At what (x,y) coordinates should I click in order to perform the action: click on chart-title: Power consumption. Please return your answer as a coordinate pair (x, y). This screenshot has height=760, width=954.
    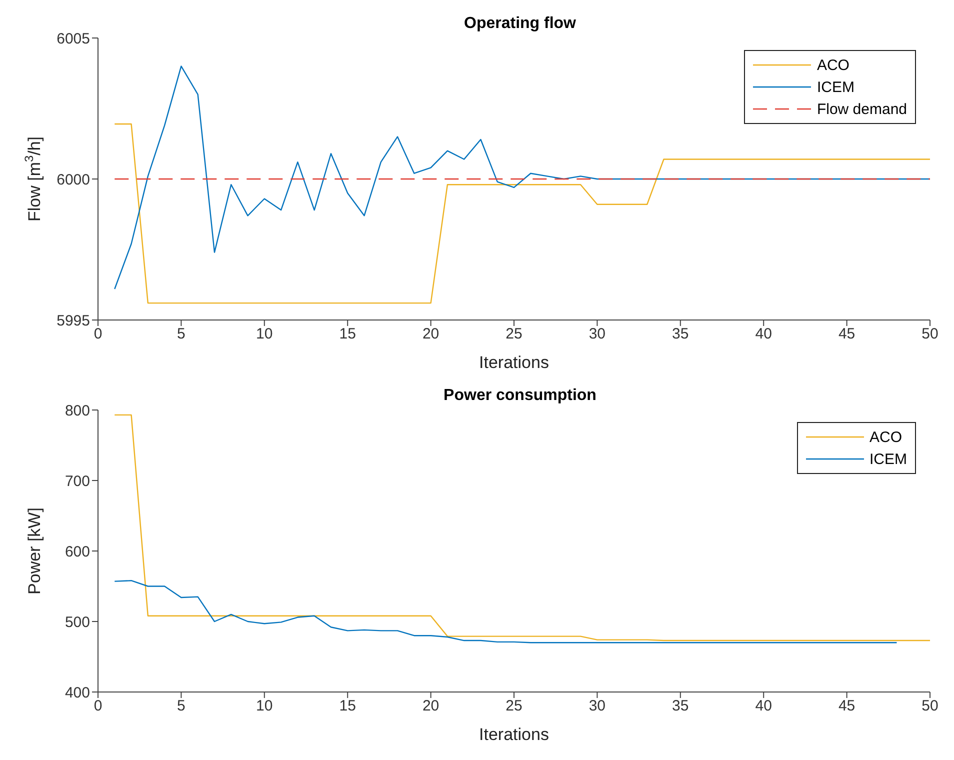
    Looking at the image, I should click on (520, 395).